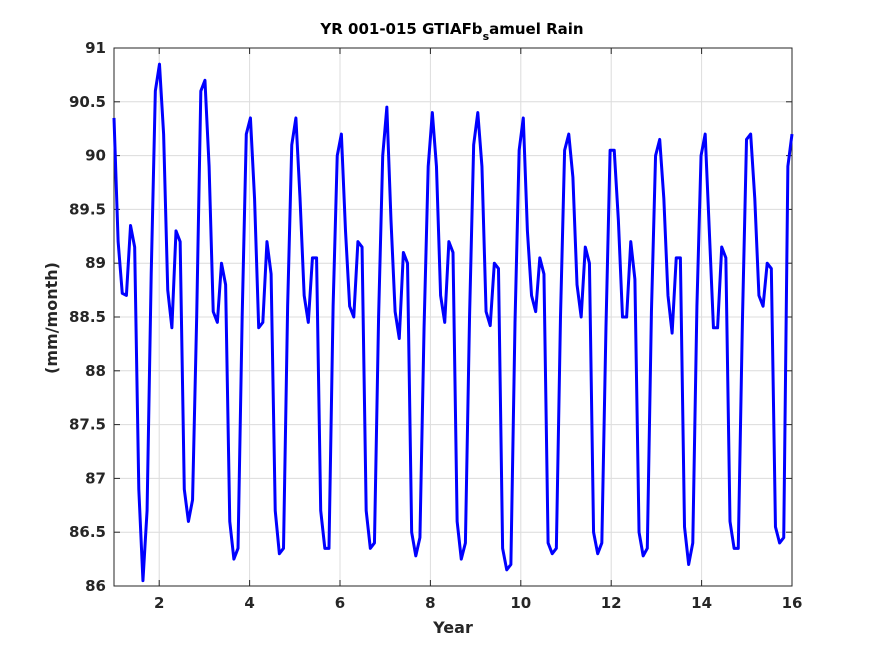  I want to click on x-tick-label: 2, so click(159, 603).